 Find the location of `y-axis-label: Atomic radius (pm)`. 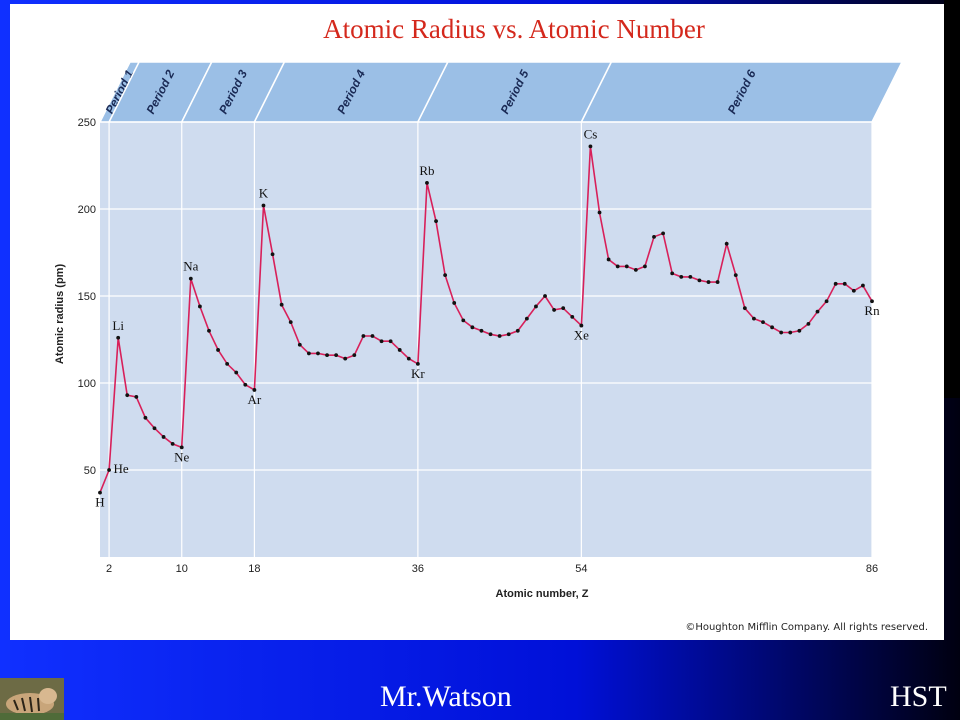

y-axis-label: Atomic radius (pm) is located at coordinates (60, 314).